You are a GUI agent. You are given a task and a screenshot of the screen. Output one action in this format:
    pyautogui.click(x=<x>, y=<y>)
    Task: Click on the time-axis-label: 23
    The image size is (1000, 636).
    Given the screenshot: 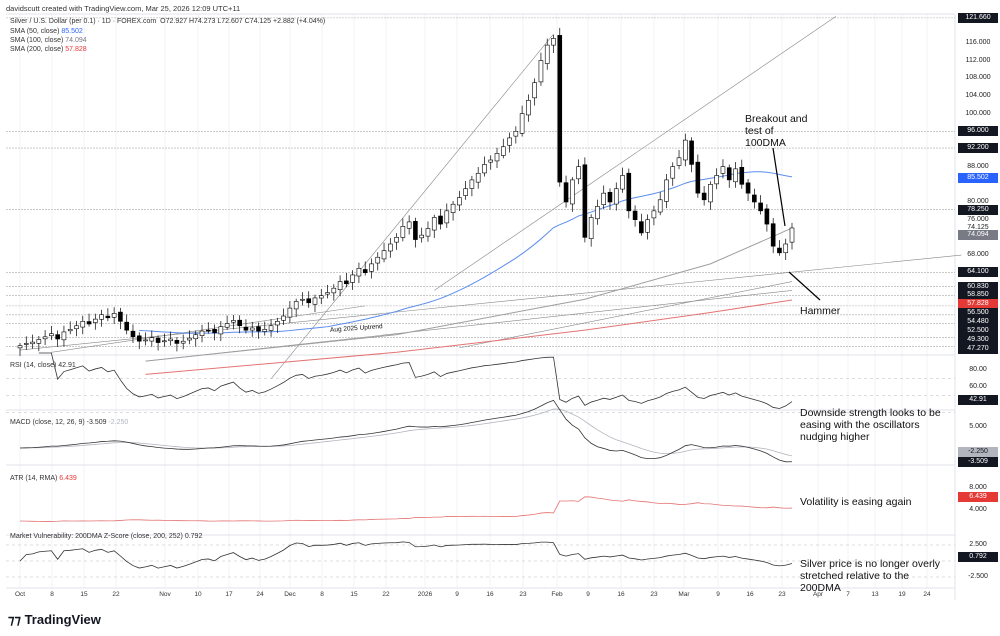 What is the action you would take?
    pyautogui.click(x=654, y=594)
    